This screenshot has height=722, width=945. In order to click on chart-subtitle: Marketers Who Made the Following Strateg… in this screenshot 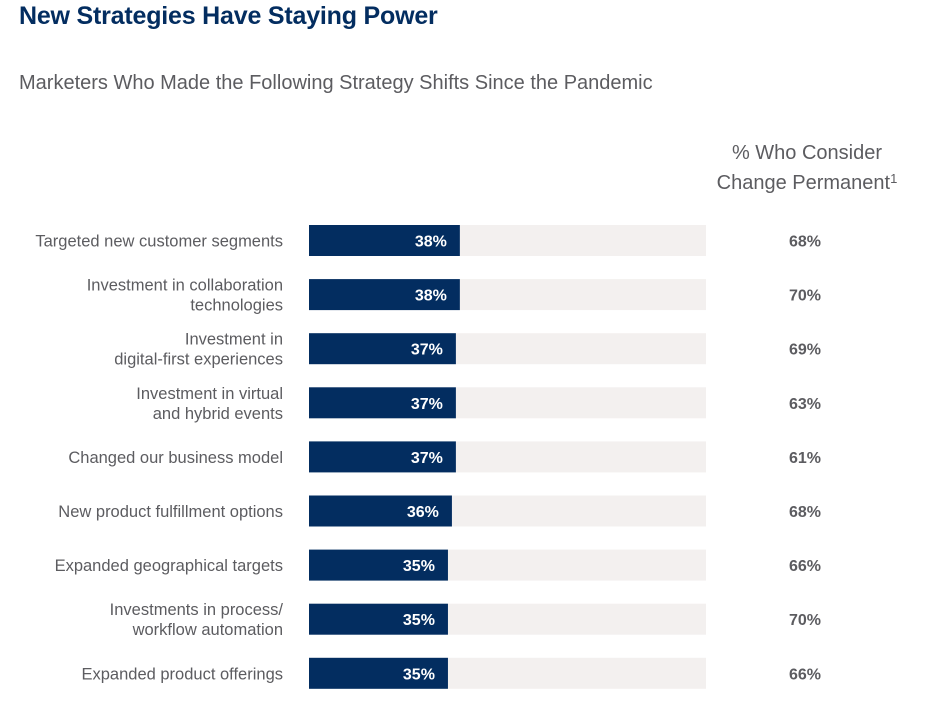, I will do `click(336, 83)`.